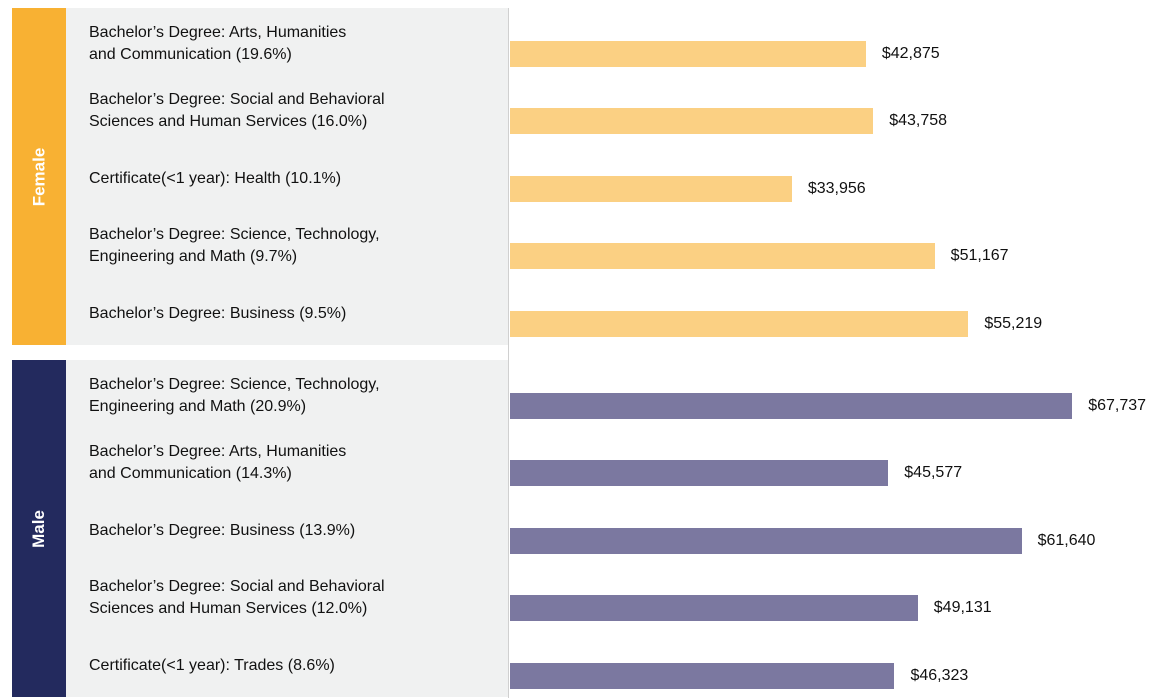  Describe the element at coordinates (918, 121) in the screenshot. I see `value-label: $43,758` at that location.